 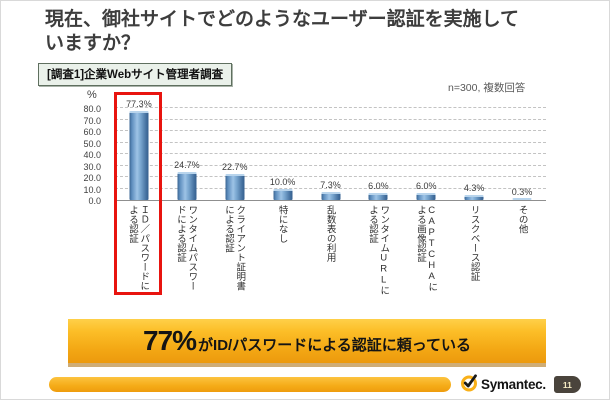 What do you see at coordinates (92, 132) in the screenshot?
I see `y-tick-label: 60.0` at bounding box center [92, 132].